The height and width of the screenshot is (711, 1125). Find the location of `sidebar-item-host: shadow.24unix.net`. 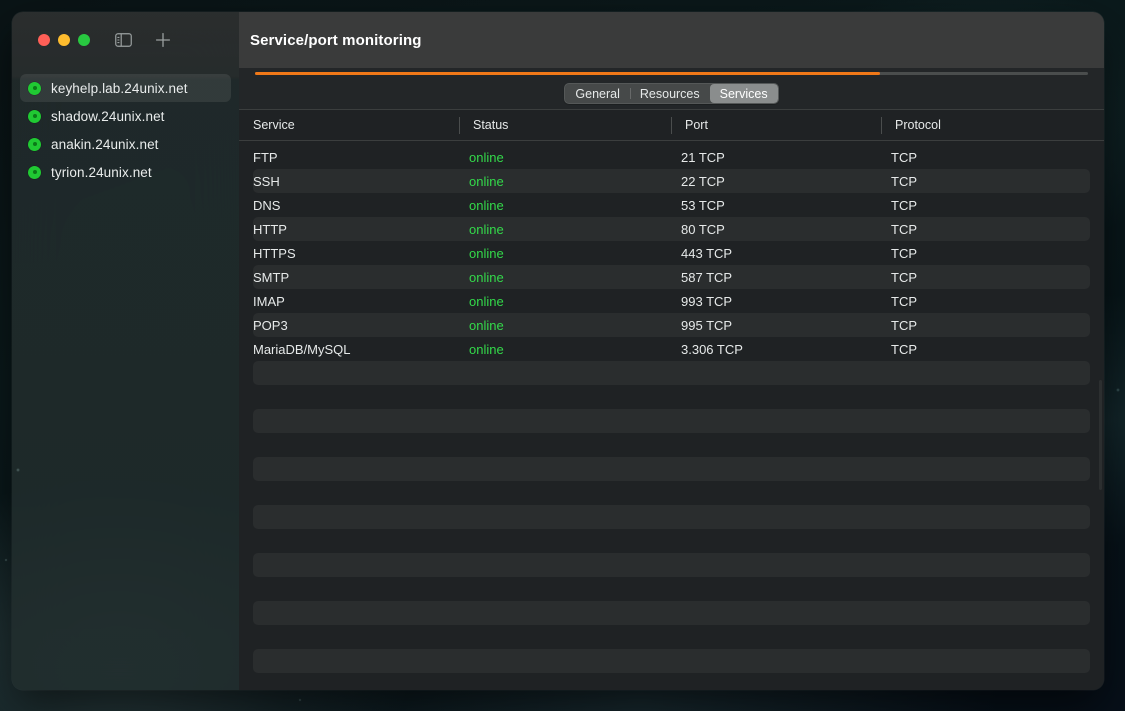

sidebar-item-host: shadow.24unix.net is located at coordinates (125, 116).